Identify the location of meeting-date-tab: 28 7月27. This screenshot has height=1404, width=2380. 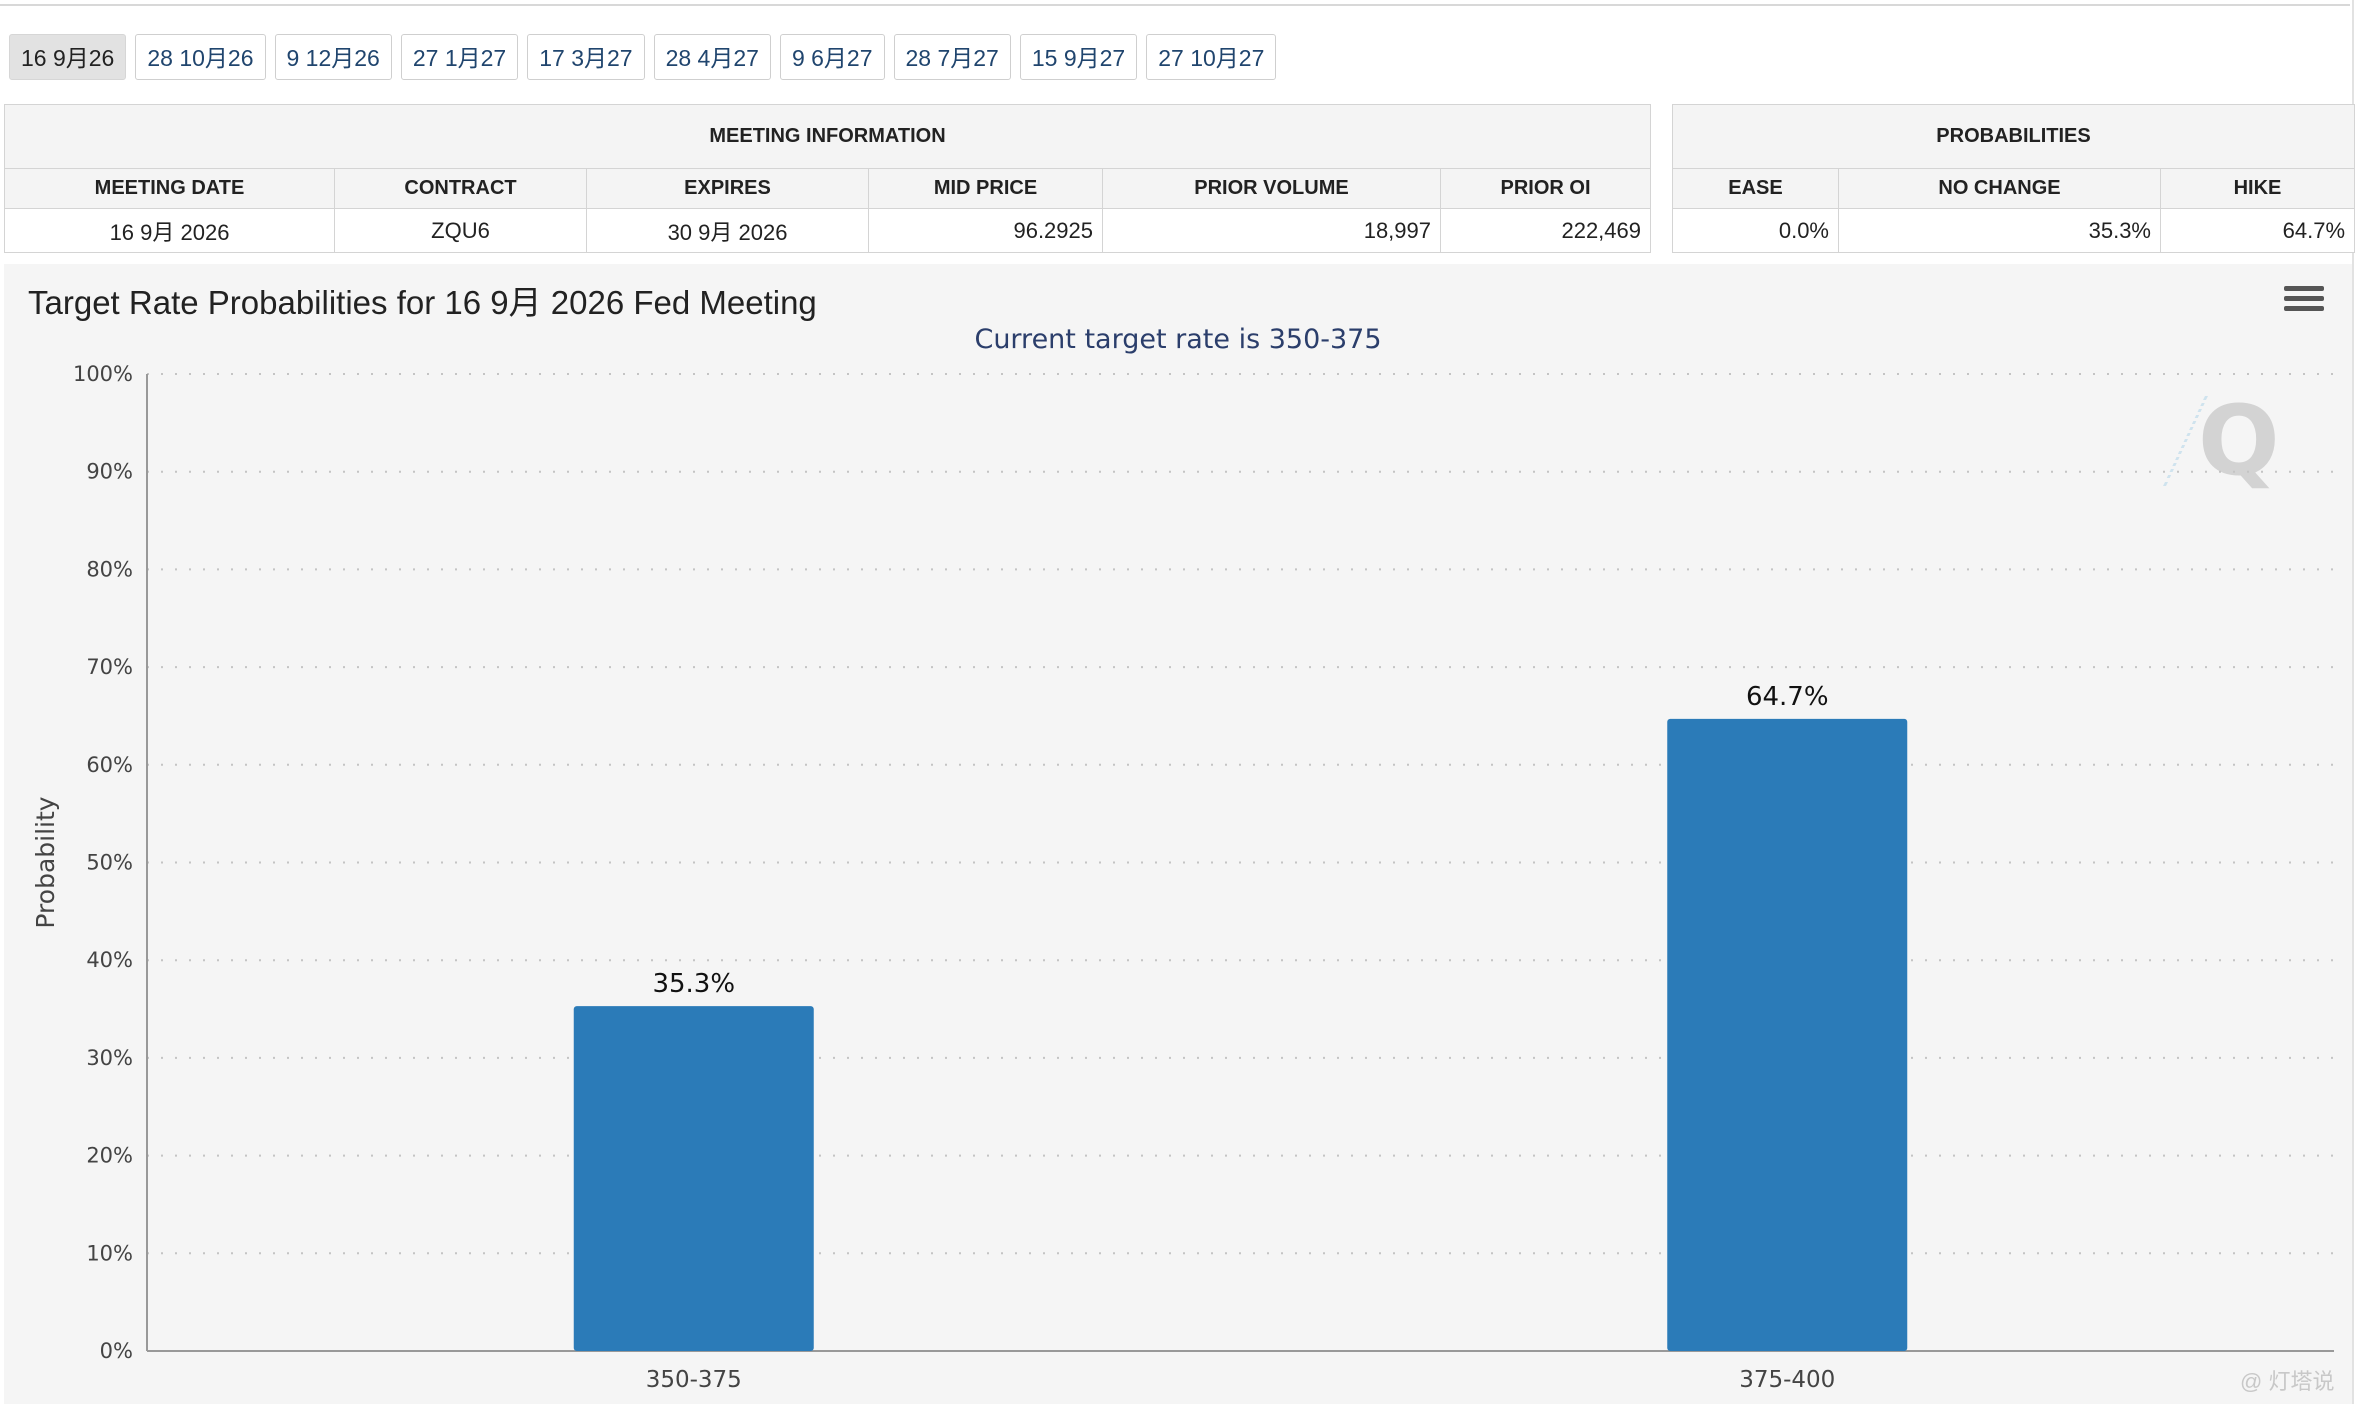
(952, 57).